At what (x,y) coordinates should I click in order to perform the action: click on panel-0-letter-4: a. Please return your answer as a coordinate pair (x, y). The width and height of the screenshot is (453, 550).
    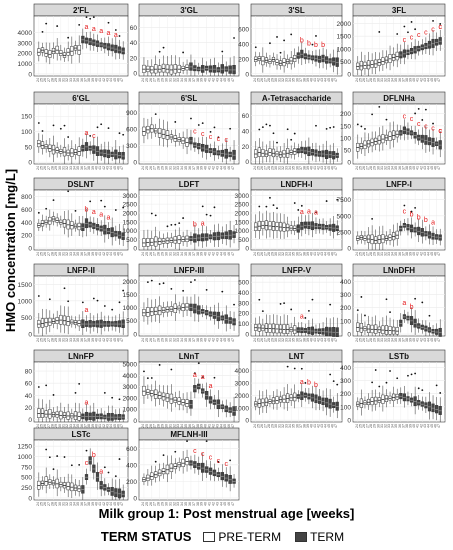
    Looking at the image, I should click on (116, 35).